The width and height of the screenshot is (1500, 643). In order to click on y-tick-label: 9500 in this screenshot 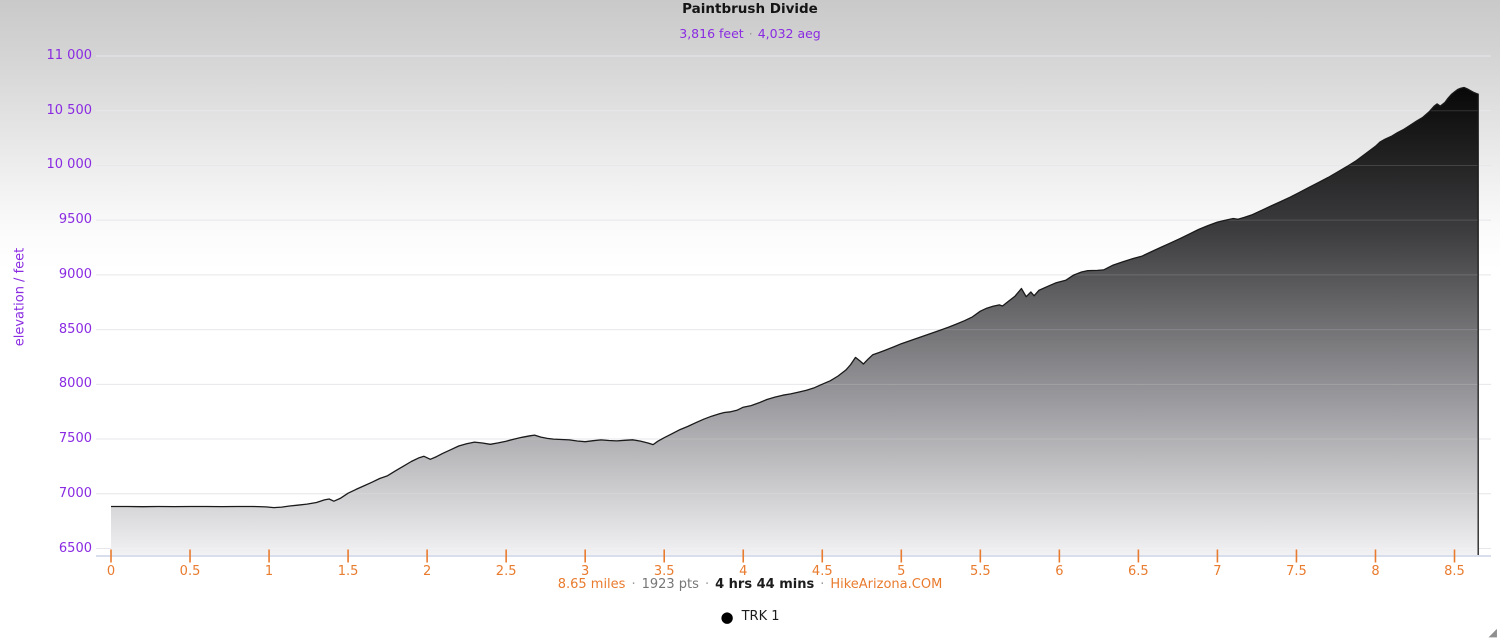, I will do `click(75, 220)`.